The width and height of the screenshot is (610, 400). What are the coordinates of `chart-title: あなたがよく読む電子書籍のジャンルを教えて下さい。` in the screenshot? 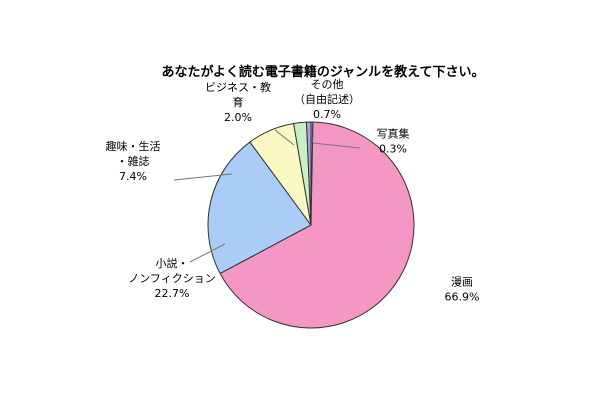 It's located at (322, 72).